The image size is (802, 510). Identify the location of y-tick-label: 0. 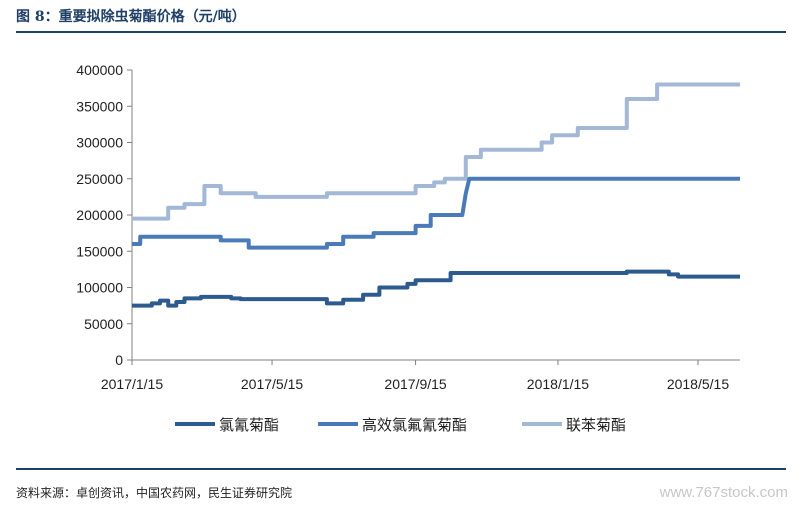
(119, 360).